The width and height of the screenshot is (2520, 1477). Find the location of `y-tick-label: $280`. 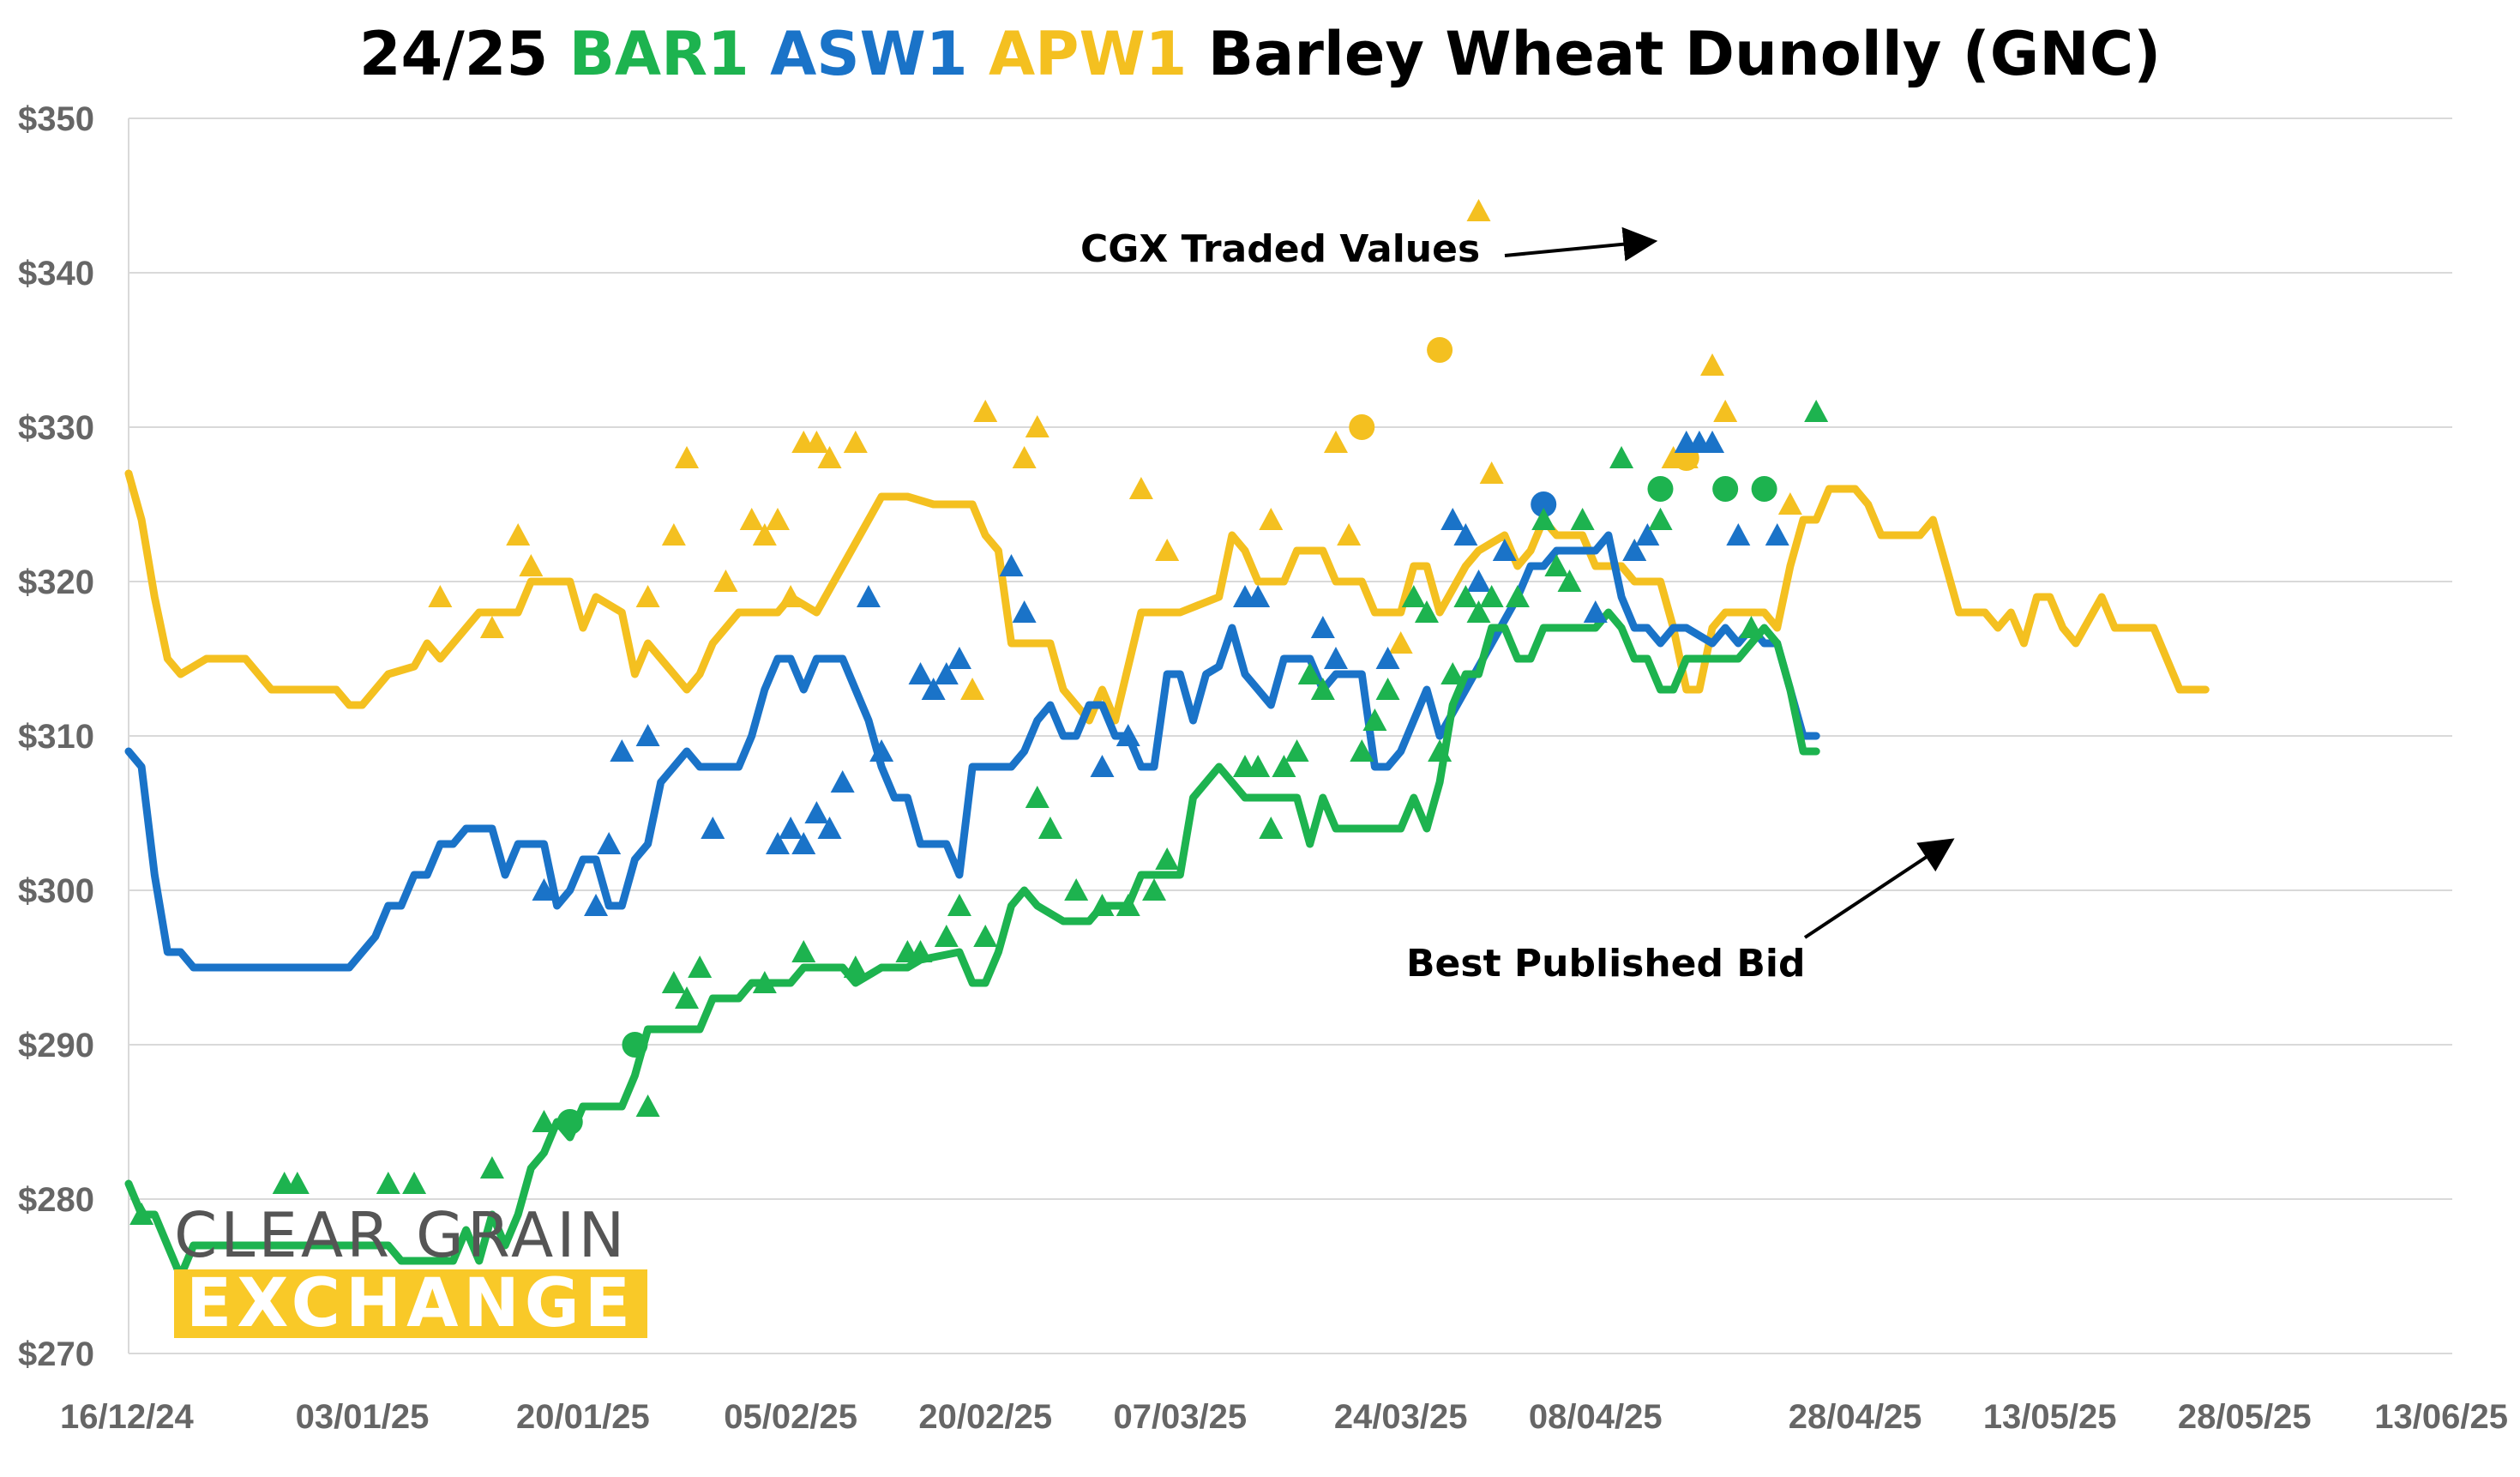

y-tick-label: $280 is located at coordinates (56, 1200).